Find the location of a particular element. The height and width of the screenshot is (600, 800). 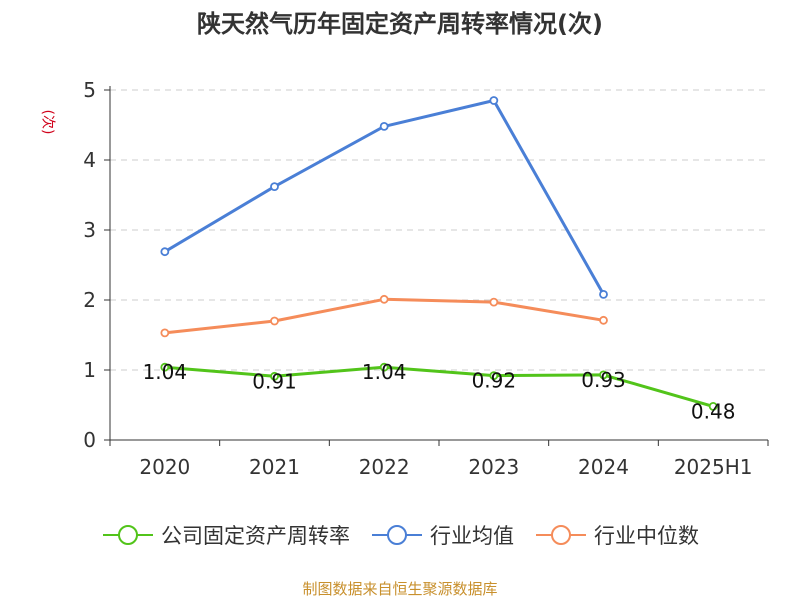

data-label: 0.92 is located at coordinates (494, 381).